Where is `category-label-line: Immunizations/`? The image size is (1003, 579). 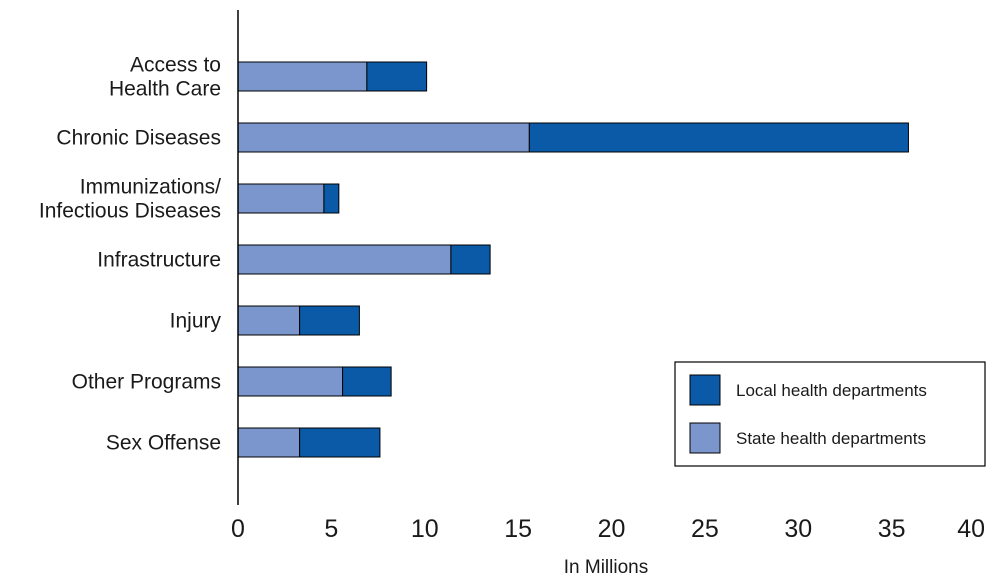 category-label-line: Immunizations/ is located at coordinates (150, 187).